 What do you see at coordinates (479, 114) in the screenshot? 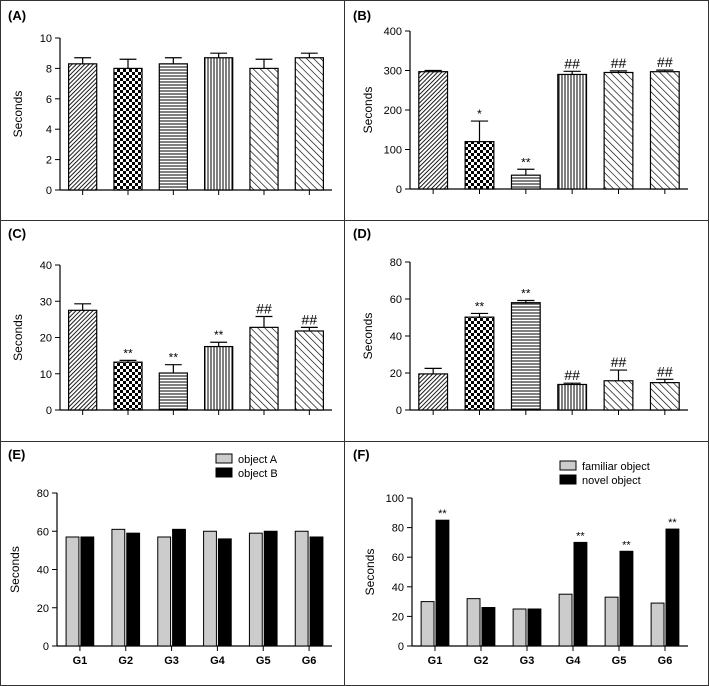
I see `bar-annotation: *` at bounding box center [479, 114].